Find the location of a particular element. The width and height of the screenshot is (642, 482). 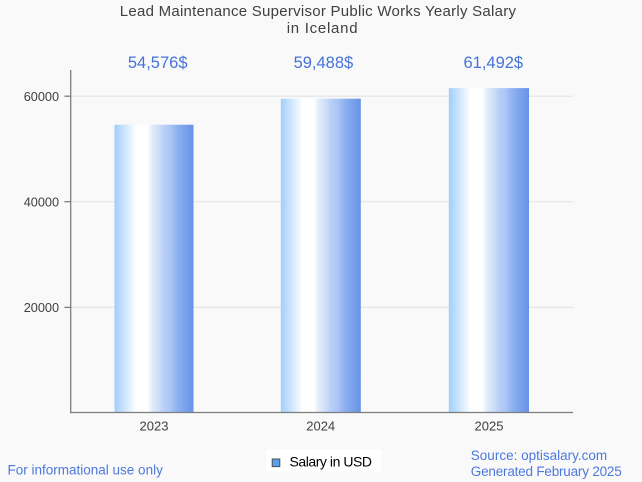

svg-text: For informational use only is located at coordinates (86, 469).